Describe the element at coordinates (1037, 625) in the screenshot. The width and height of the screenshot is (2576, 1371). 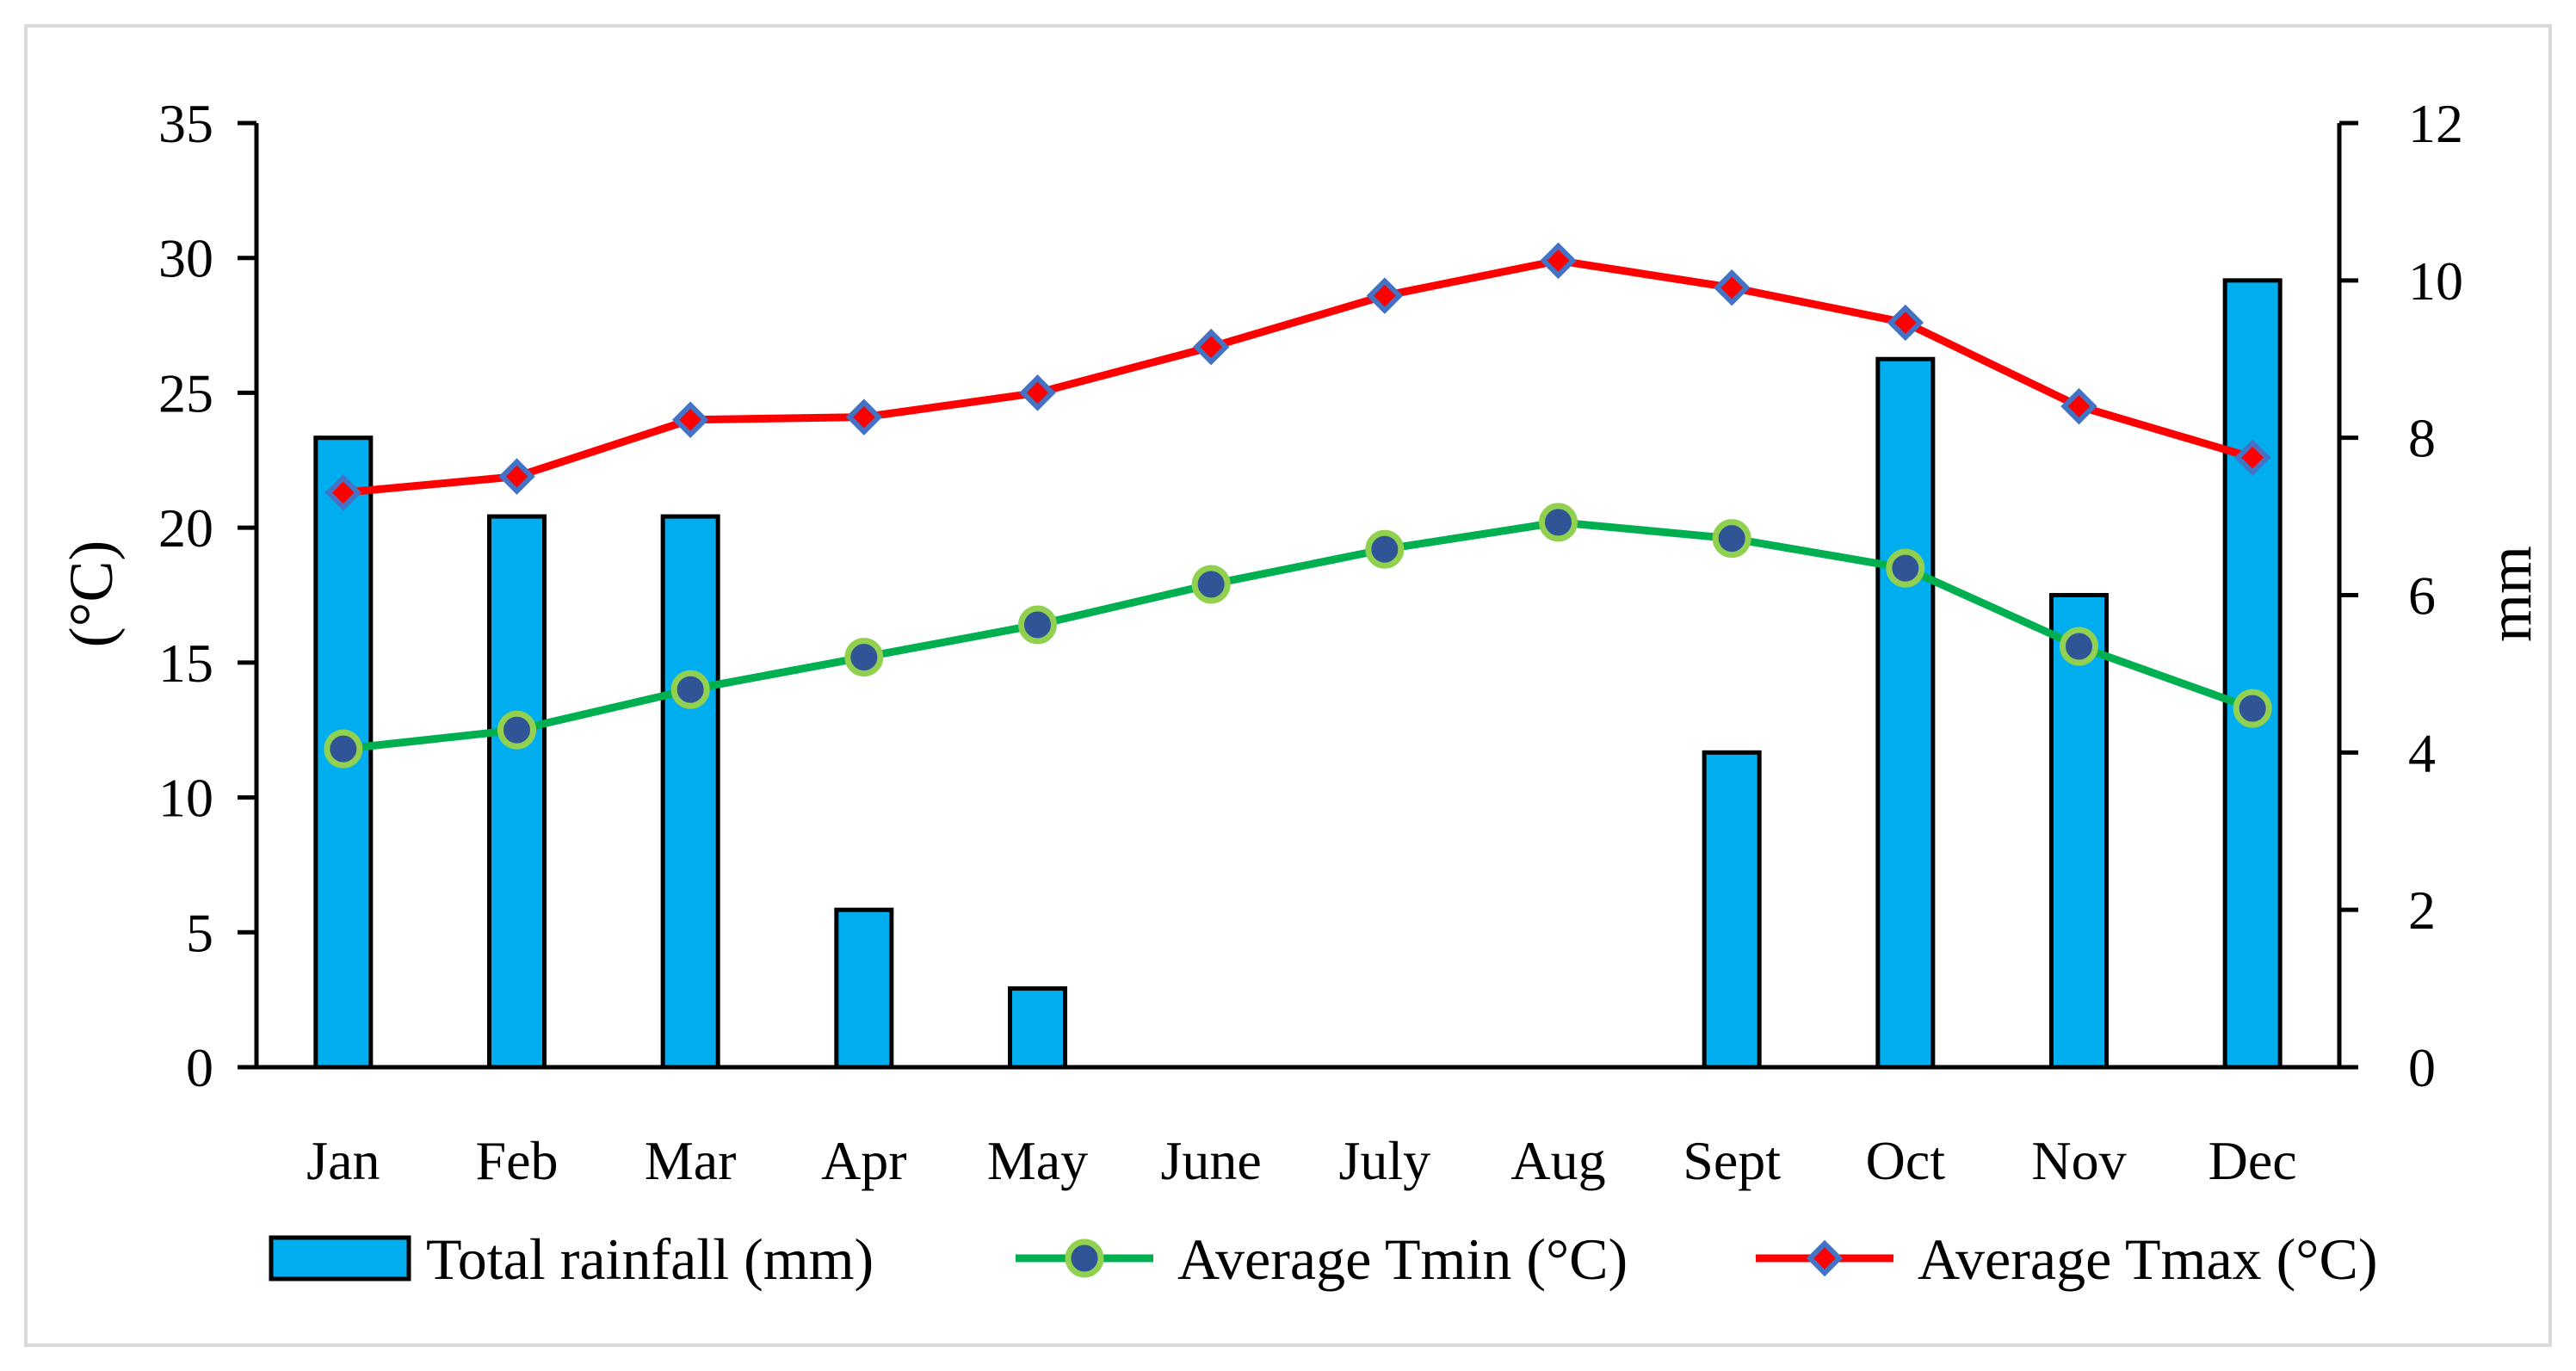
I see `tmin-point-may` at that location.